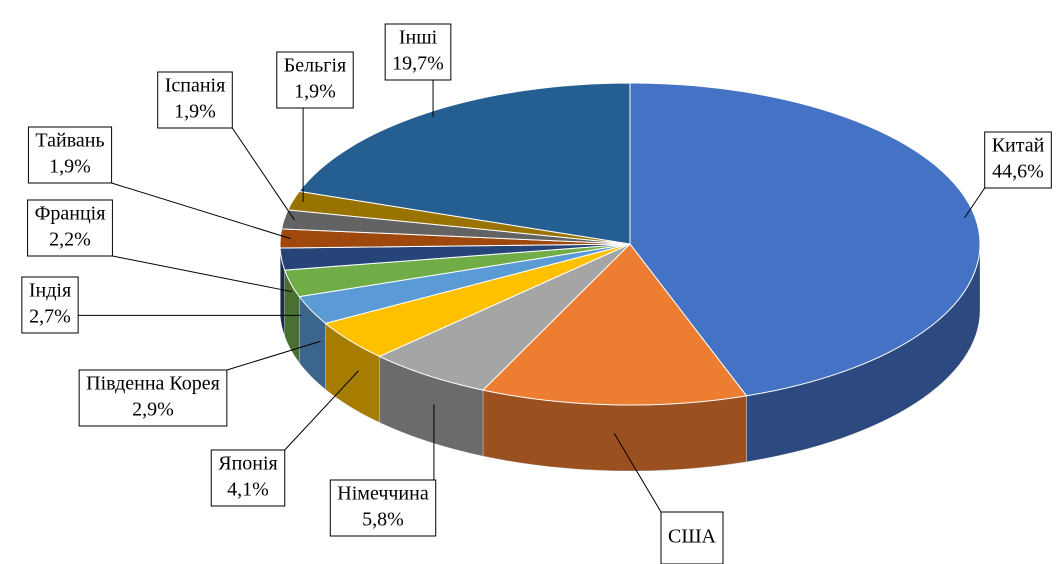 The image size is (1058, 564). What do you see at coordinates (1018, 172) in the screenshot?
I see `label-value: 44,6%` at bounding box center [1018, 172].